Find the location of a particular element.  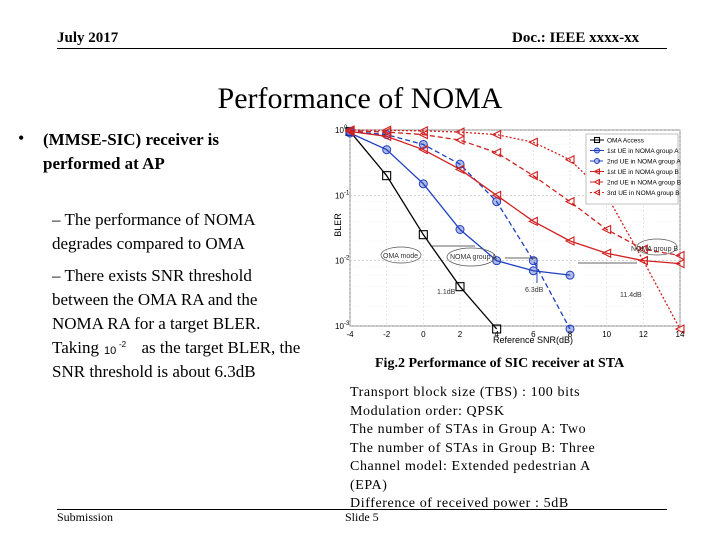

annot-6-3db: 6.3dB is located at coordinates (534, 290).